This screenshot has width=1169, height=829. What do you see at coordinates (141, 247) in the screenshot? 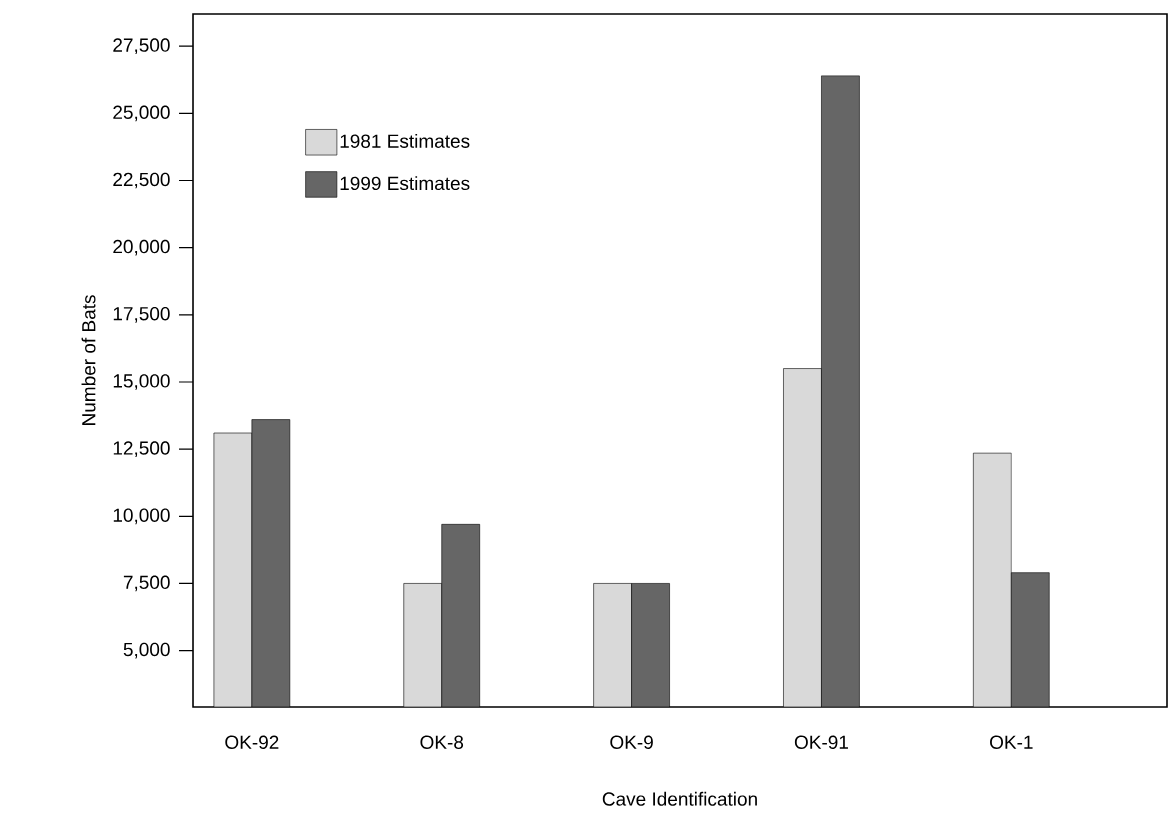
I see `y-tick-label: 20,000` at bounding box center [141, 247].